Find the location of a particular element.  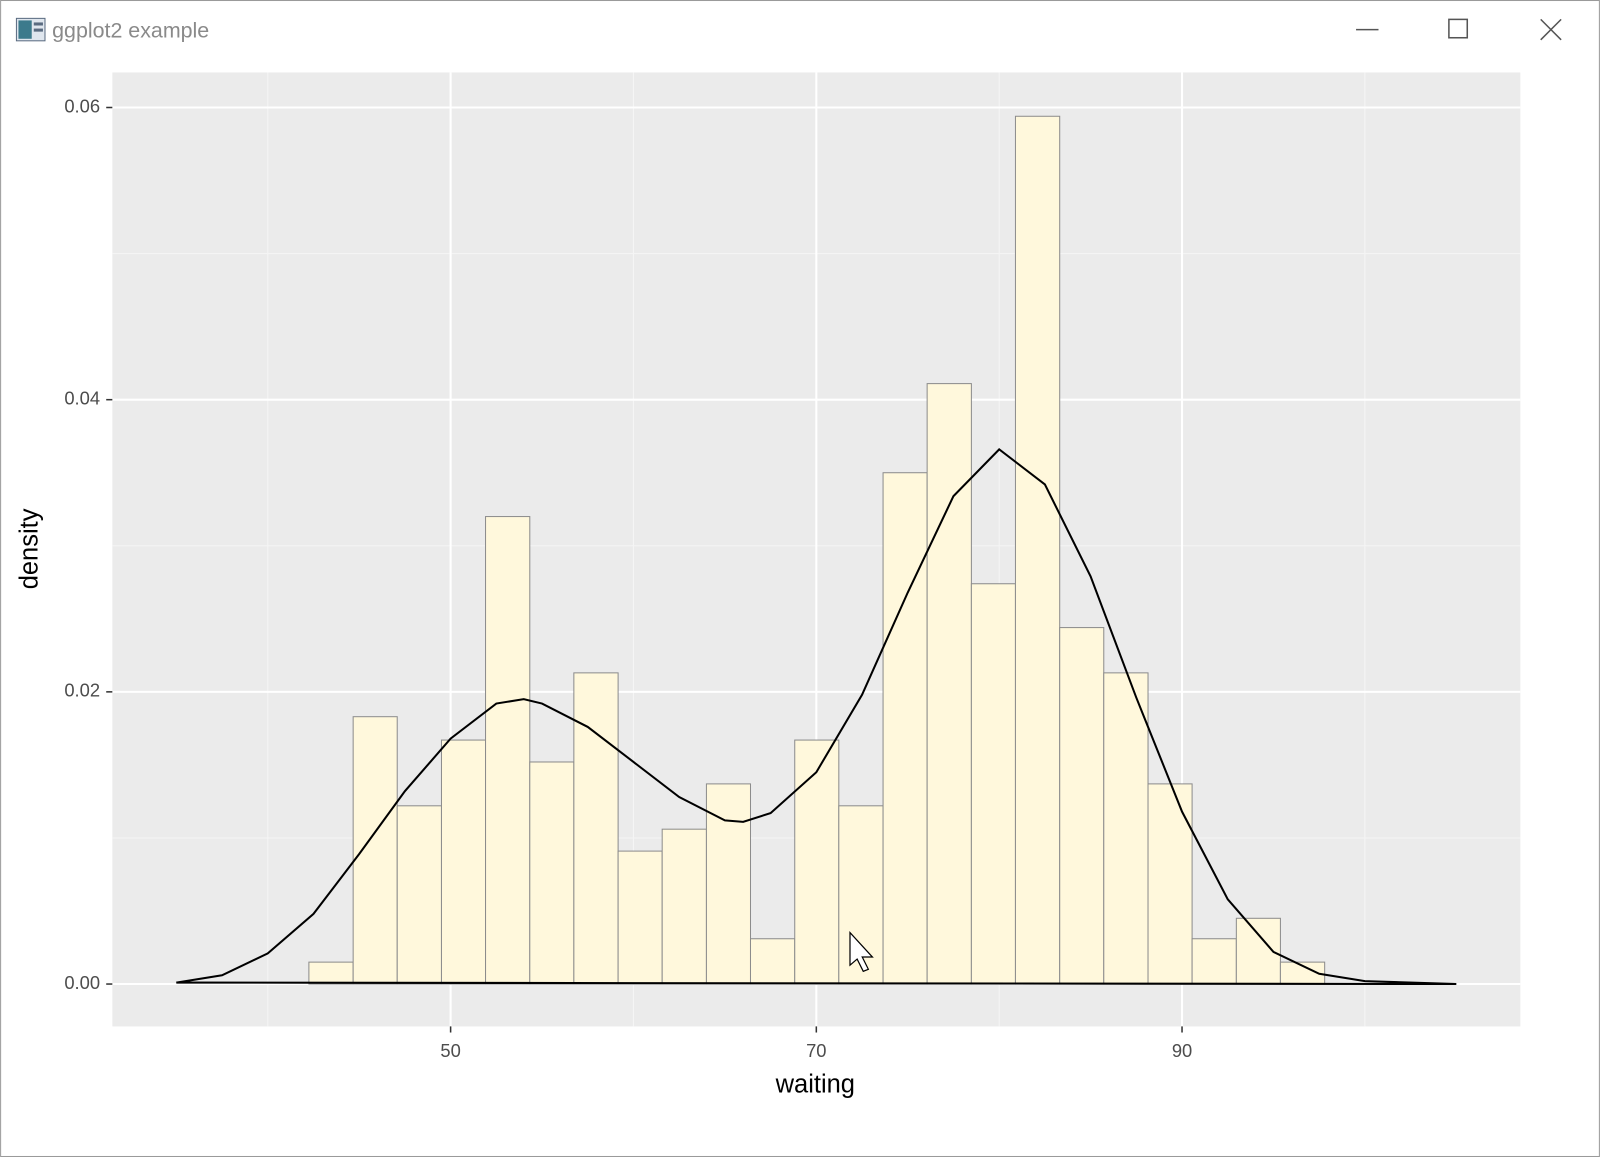

x-tick-label: 50 is located at coordinates (450, 1050).